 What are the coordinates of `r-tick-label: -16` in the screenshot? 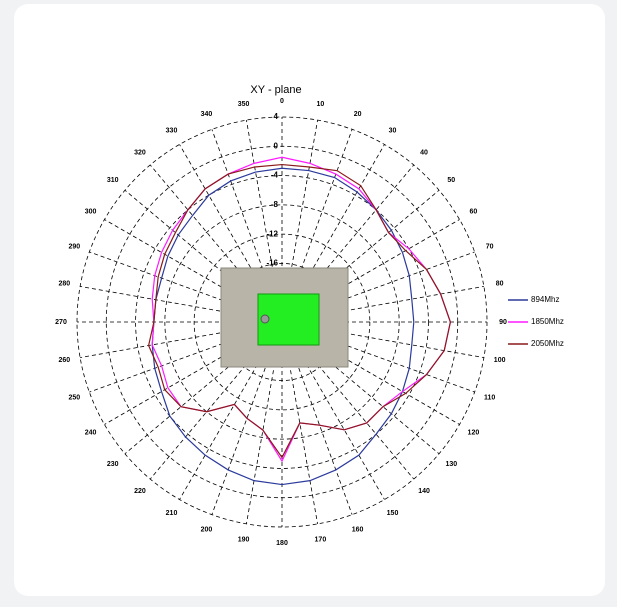 It's located at (272, 263).